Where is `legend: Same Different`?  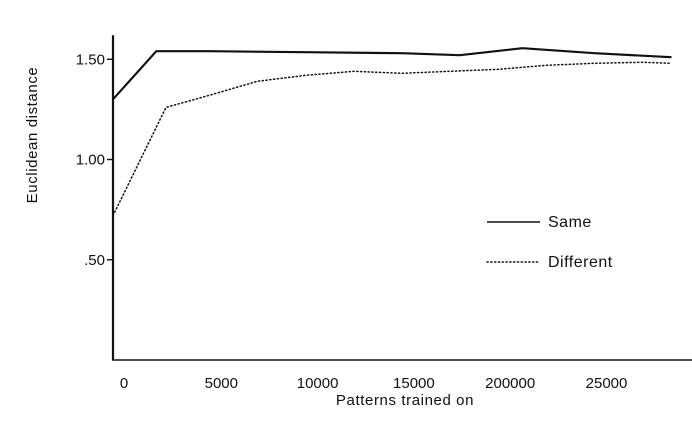
legend: Same Different is located at coordinates (549, 242).